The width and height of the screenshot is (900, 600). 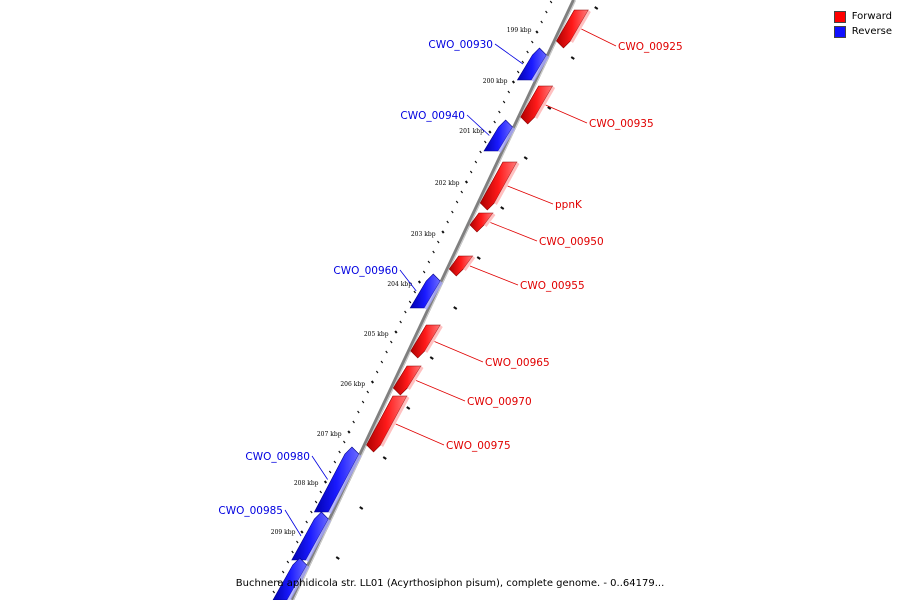 I want to click on gene-label-cwo-00960: CWO_00960, so click(x=365, y=271).